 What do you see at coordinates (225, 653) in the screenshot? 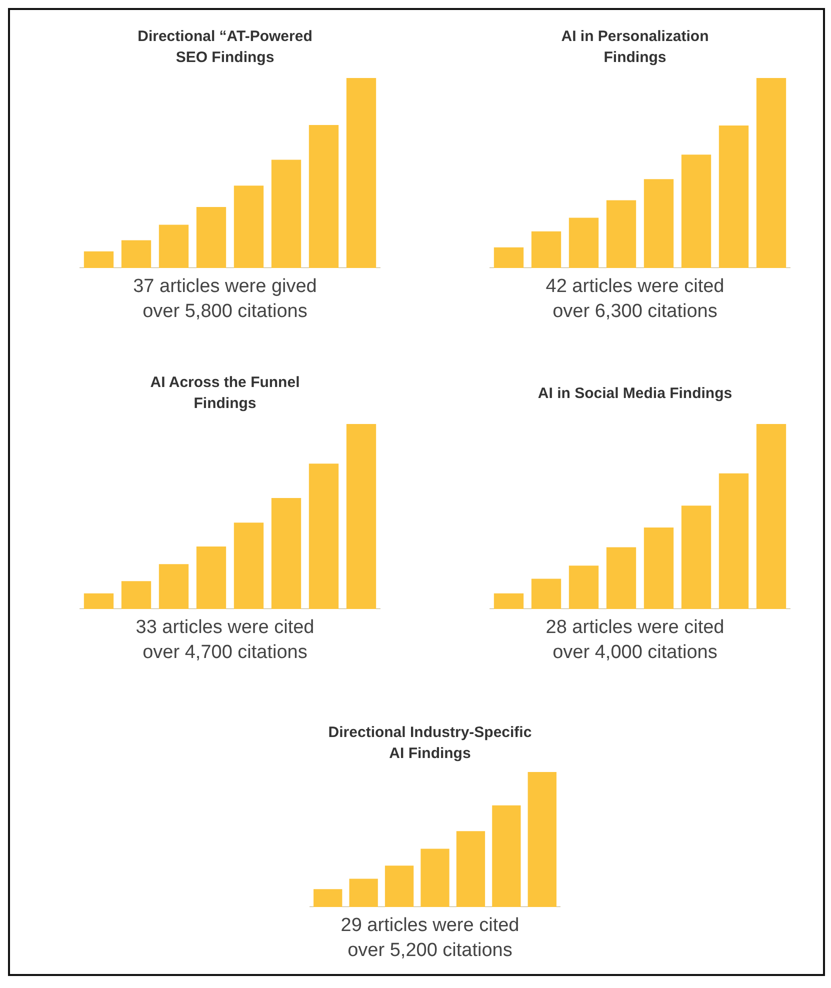
I see `text: over 4,700 citations` at bounding box center [225, 653].